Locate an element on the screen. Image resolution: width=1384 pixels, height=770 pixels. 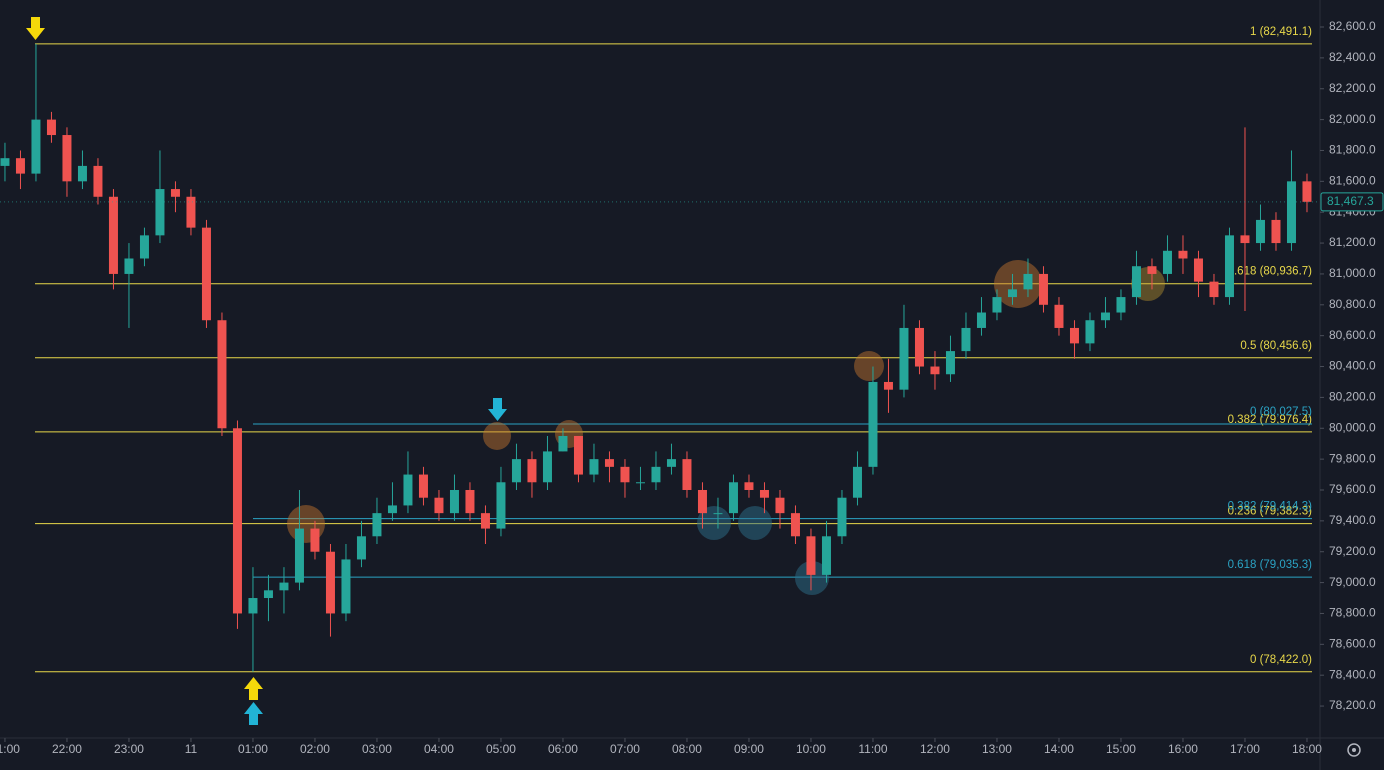
fib-label: 0.236 (79,382.3) is located at coordinates (1270, 512).